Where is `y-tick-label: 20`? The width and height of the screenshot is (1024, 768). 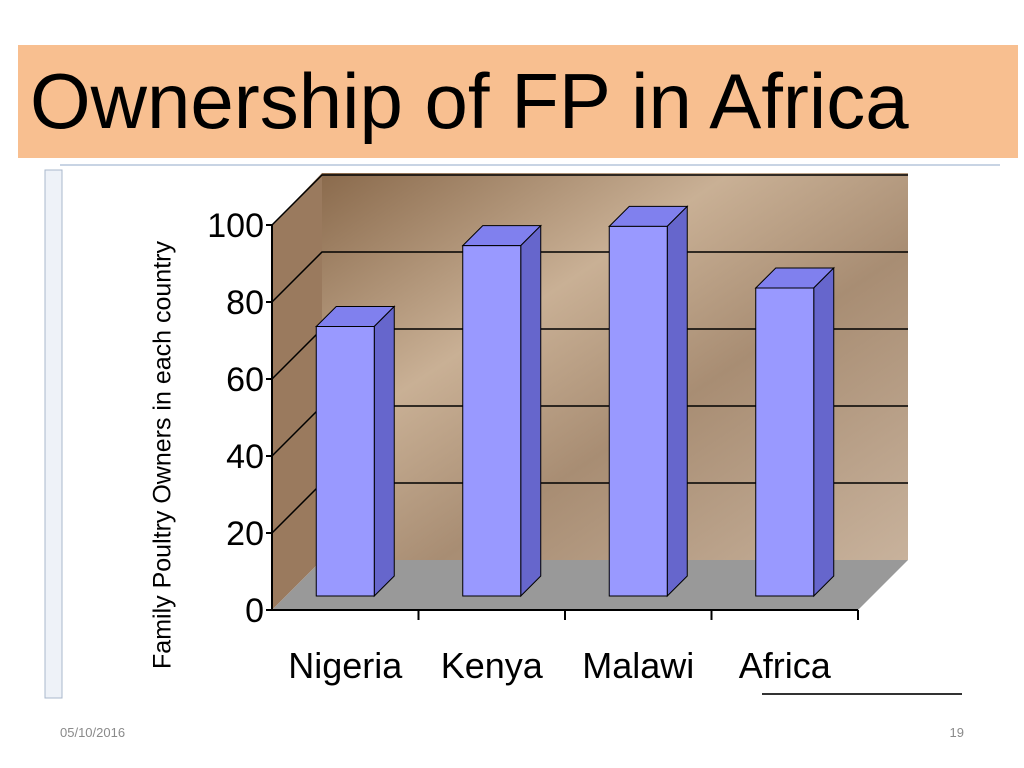 y-tick-label: 20 is located at coordinates (245, 534).